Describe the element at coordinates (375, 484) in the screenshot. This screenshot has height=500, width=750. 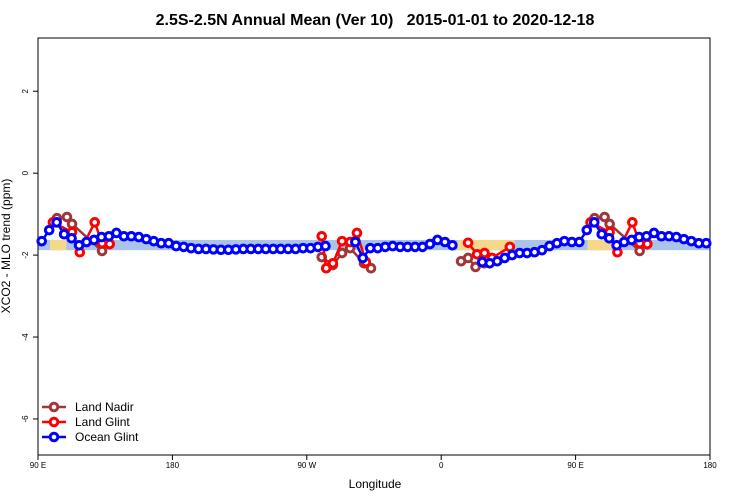
I see `x-axis-label: Longitude` at that location.